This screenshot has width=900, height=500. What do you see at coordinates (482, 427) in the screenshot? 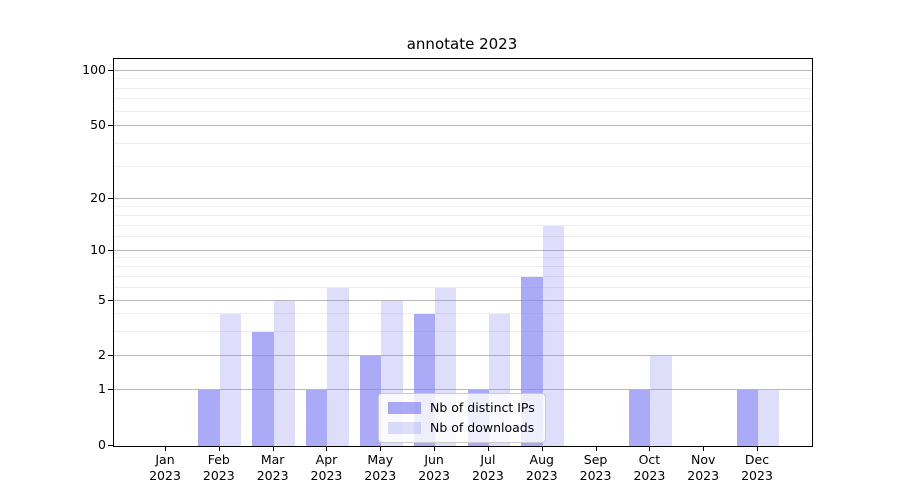
I see `legend-label-downloads: Nb of downloads` at bounding box center [482, 427].